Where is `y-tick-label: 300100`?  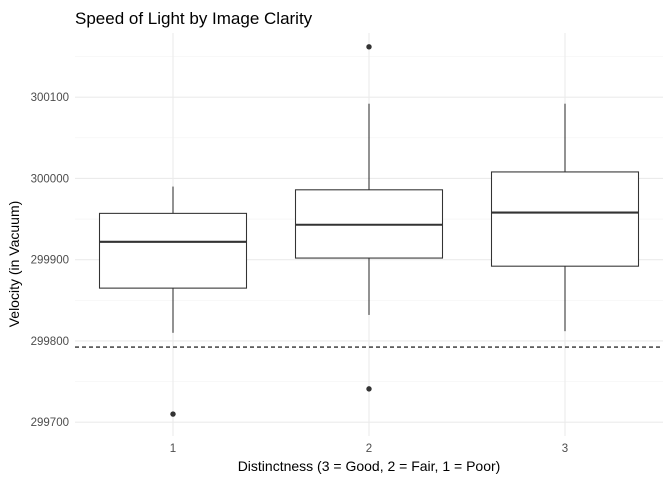
y-tick-label: 300100 is located at coordinates (50, 98).